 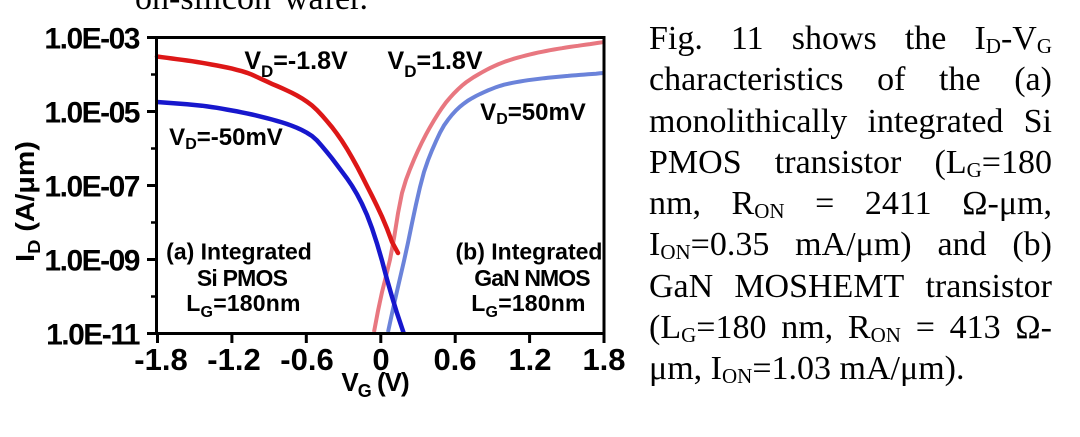 What do you see at coordinates (532, 278) in the screenshot?
I see `svg-text: GaN NMOS` at bounding box center [532, 278].